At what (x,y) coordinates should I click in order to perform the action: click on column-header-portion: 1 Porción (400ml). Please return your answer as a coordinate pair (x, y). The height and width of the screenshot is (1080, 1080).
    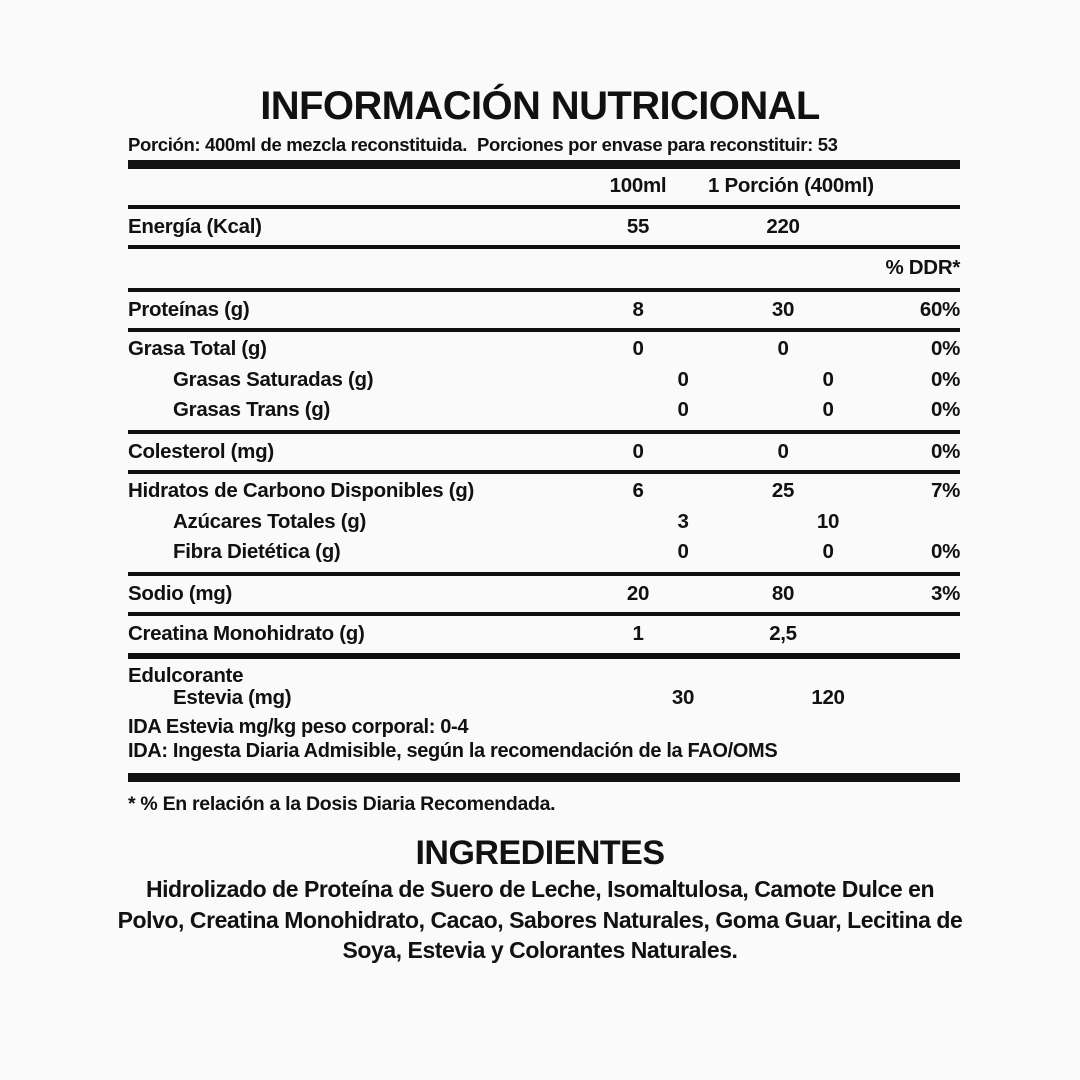
    Looking at the image, I should click on (791, 186).